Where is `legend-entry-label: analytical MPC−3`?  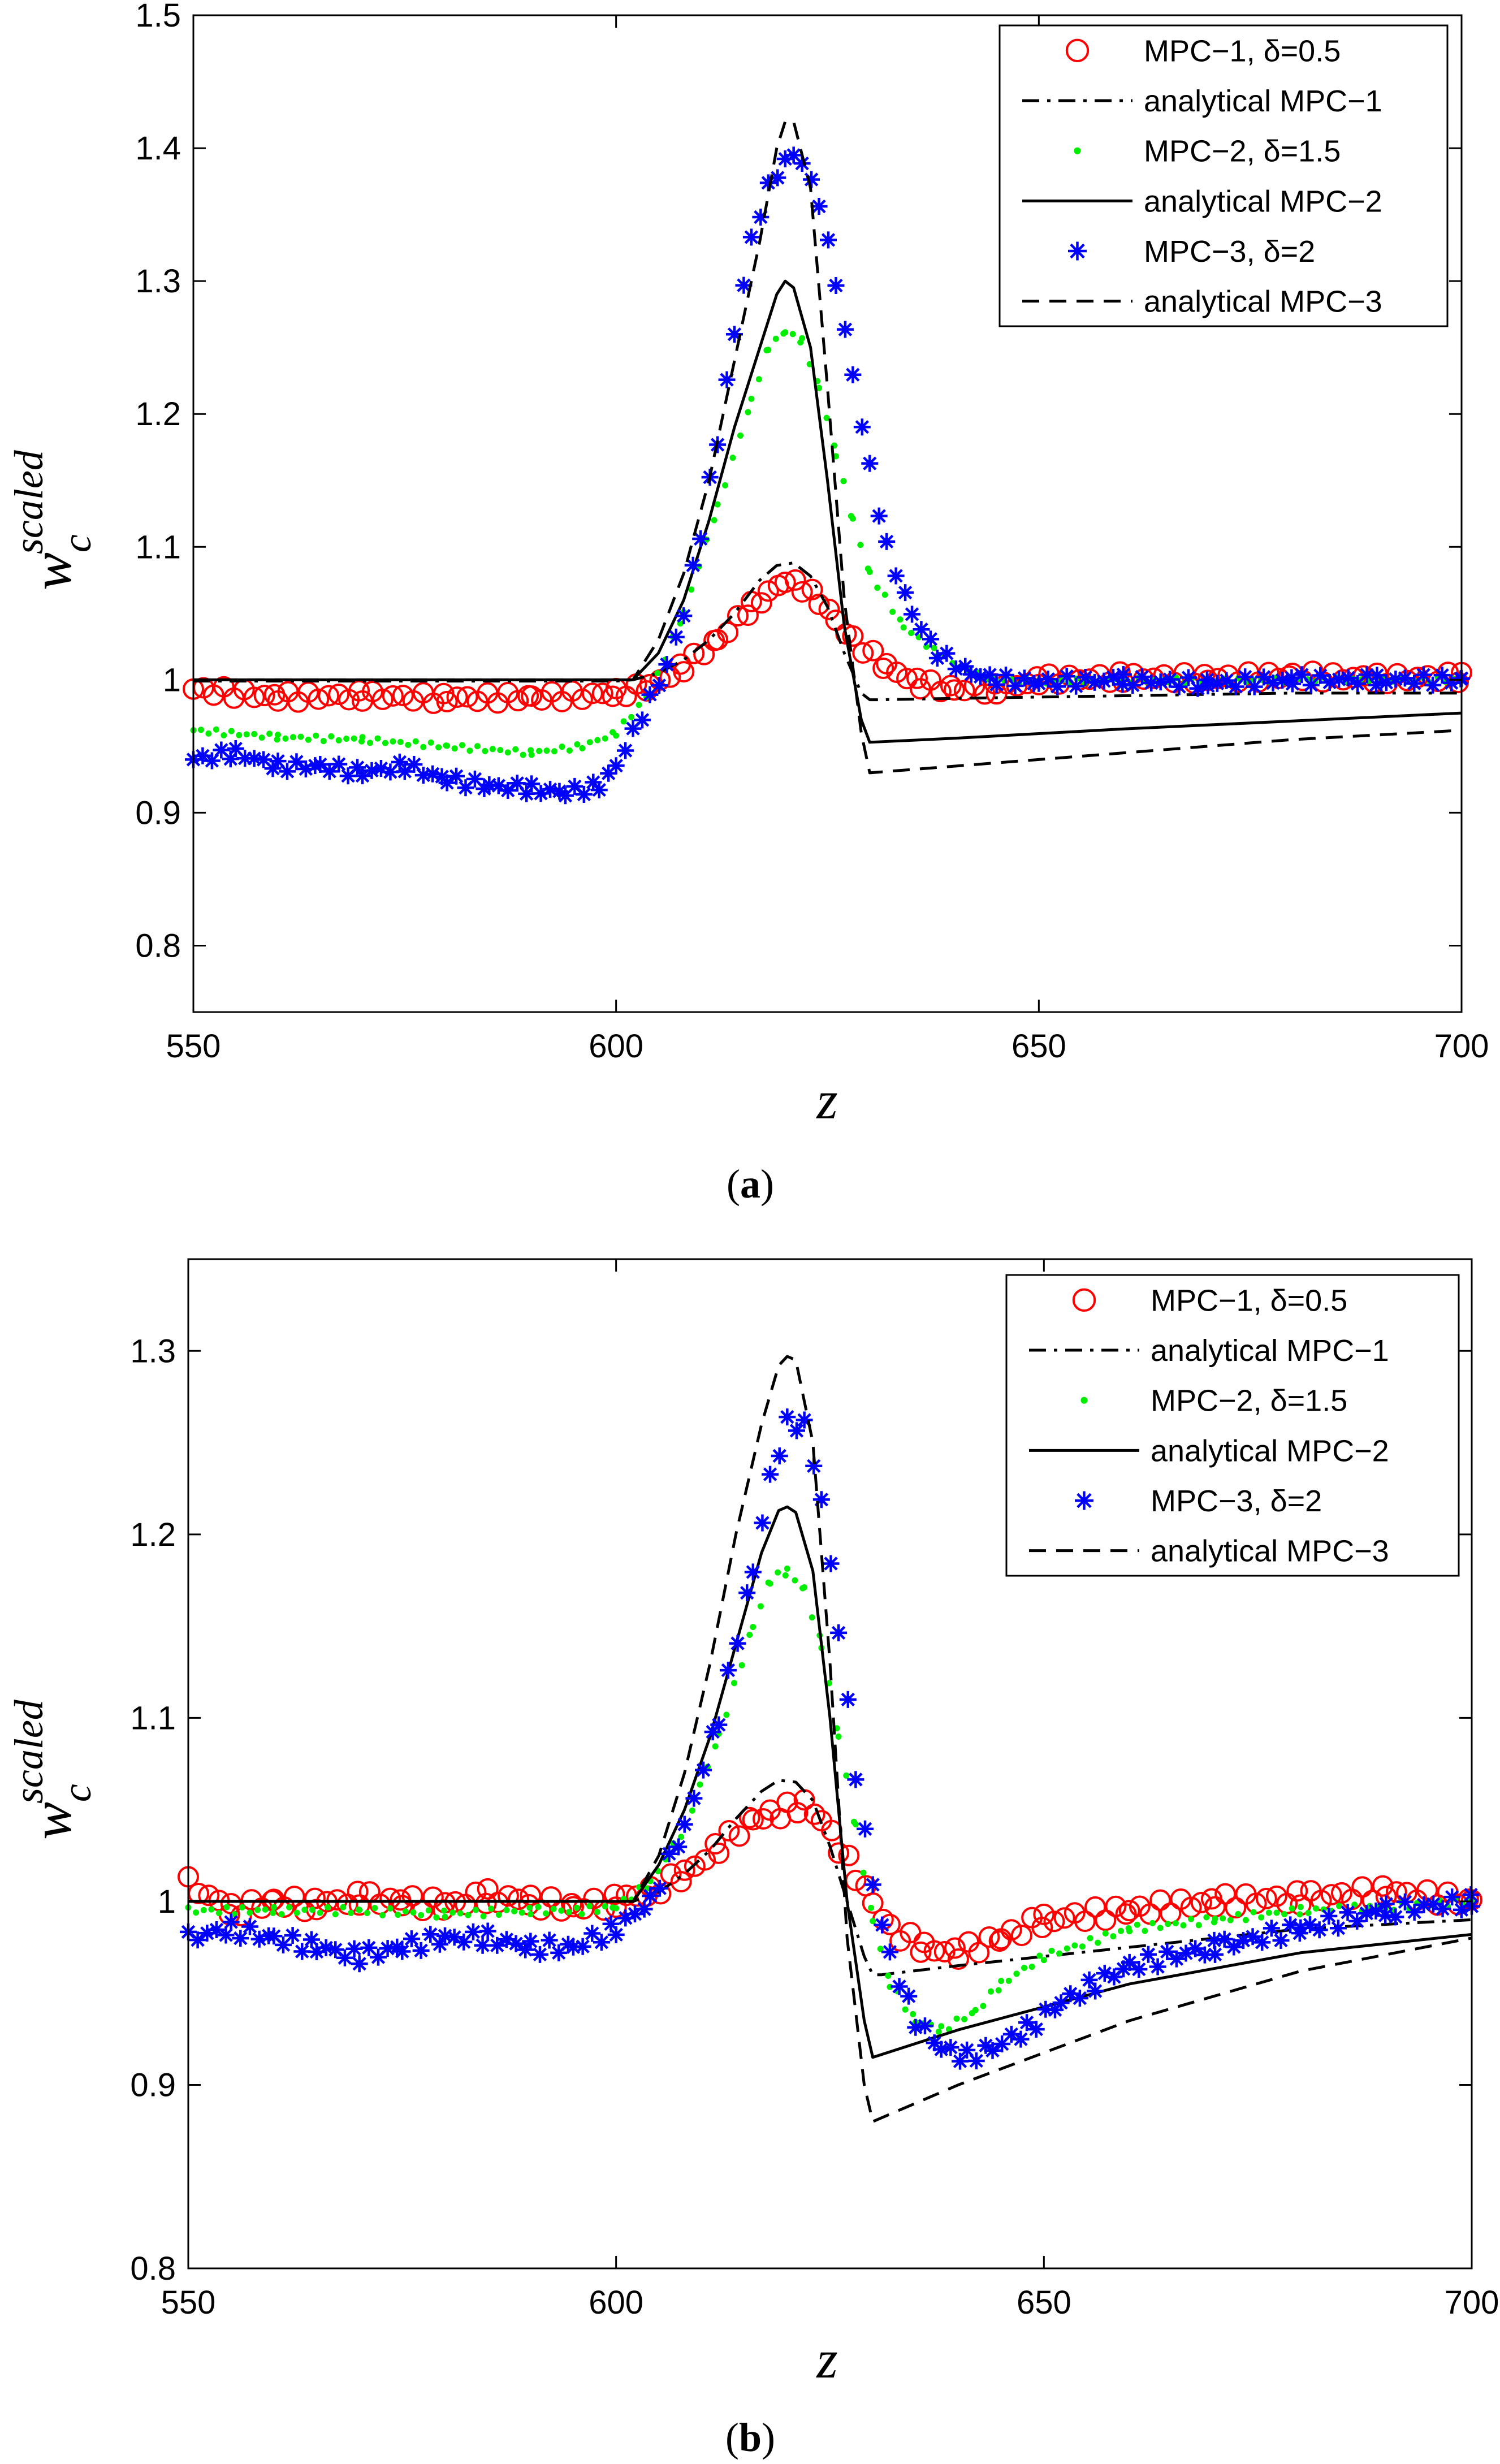 legend-entry-label: analytical MPC−3 is located at coordinates (1263, 302).